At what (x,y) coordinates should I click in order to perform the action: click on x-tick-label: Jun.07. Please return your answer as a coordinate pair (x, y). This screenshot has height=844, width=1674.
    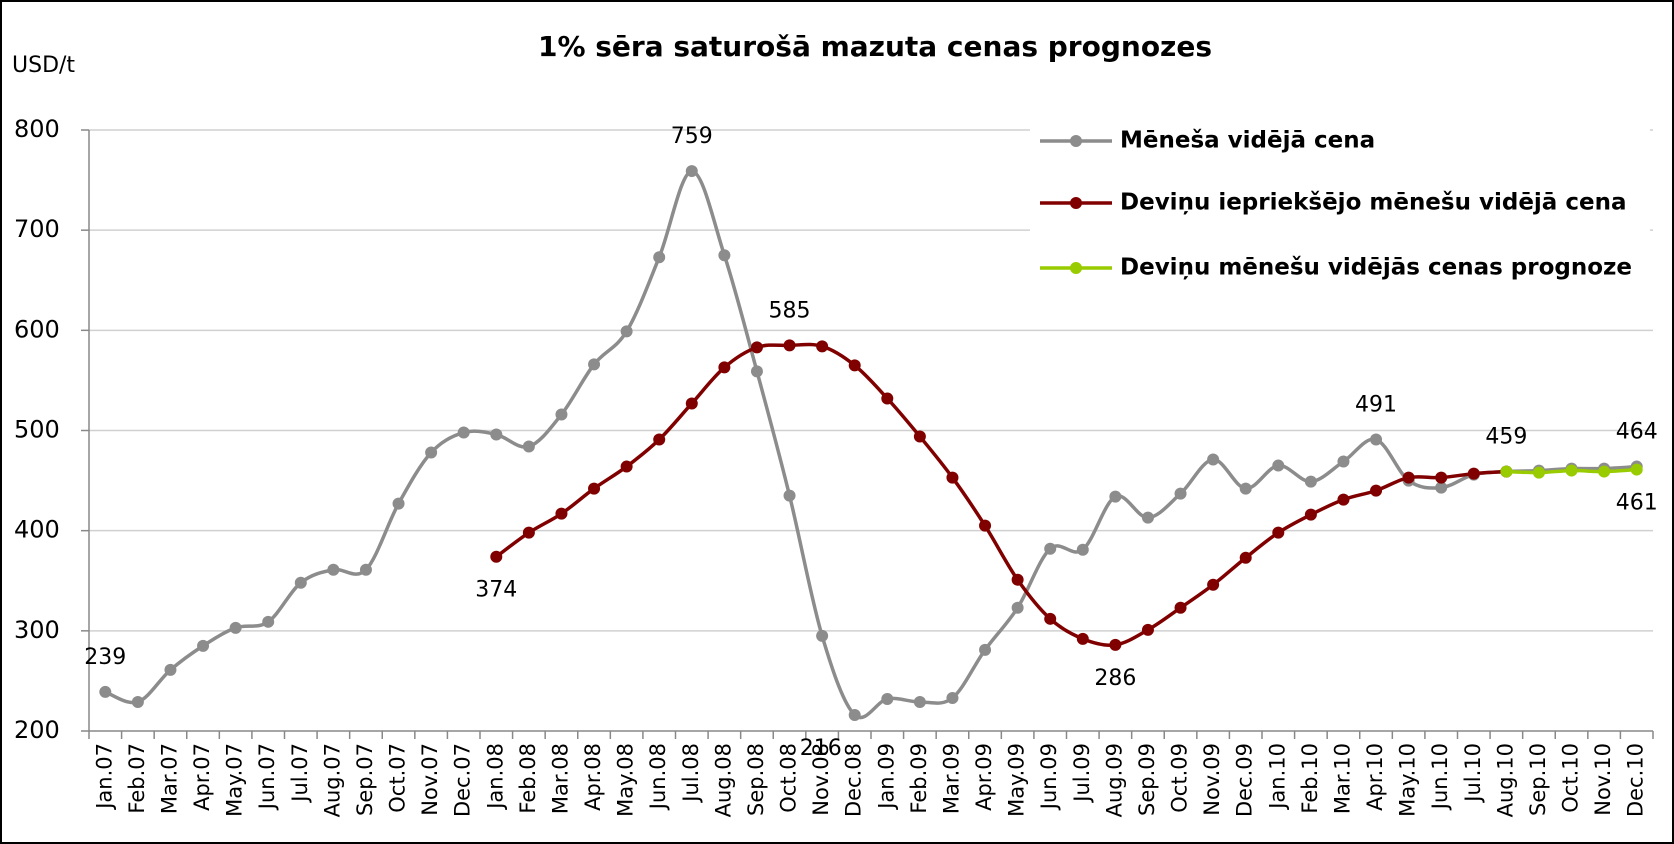
    Looking at the image, I should click on (267, 777).